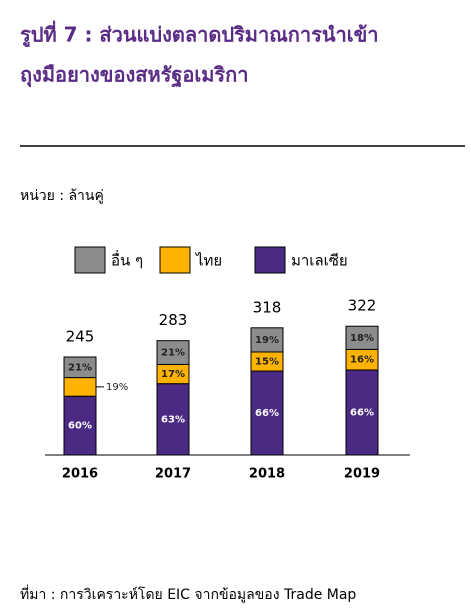 The height and width of the screenshot is (611, 471). Describe the element at coordinates (134, 76) in the screenshot. I see `title-line: ถุงมือยางของสหรัฐอเมริกา` at that location.